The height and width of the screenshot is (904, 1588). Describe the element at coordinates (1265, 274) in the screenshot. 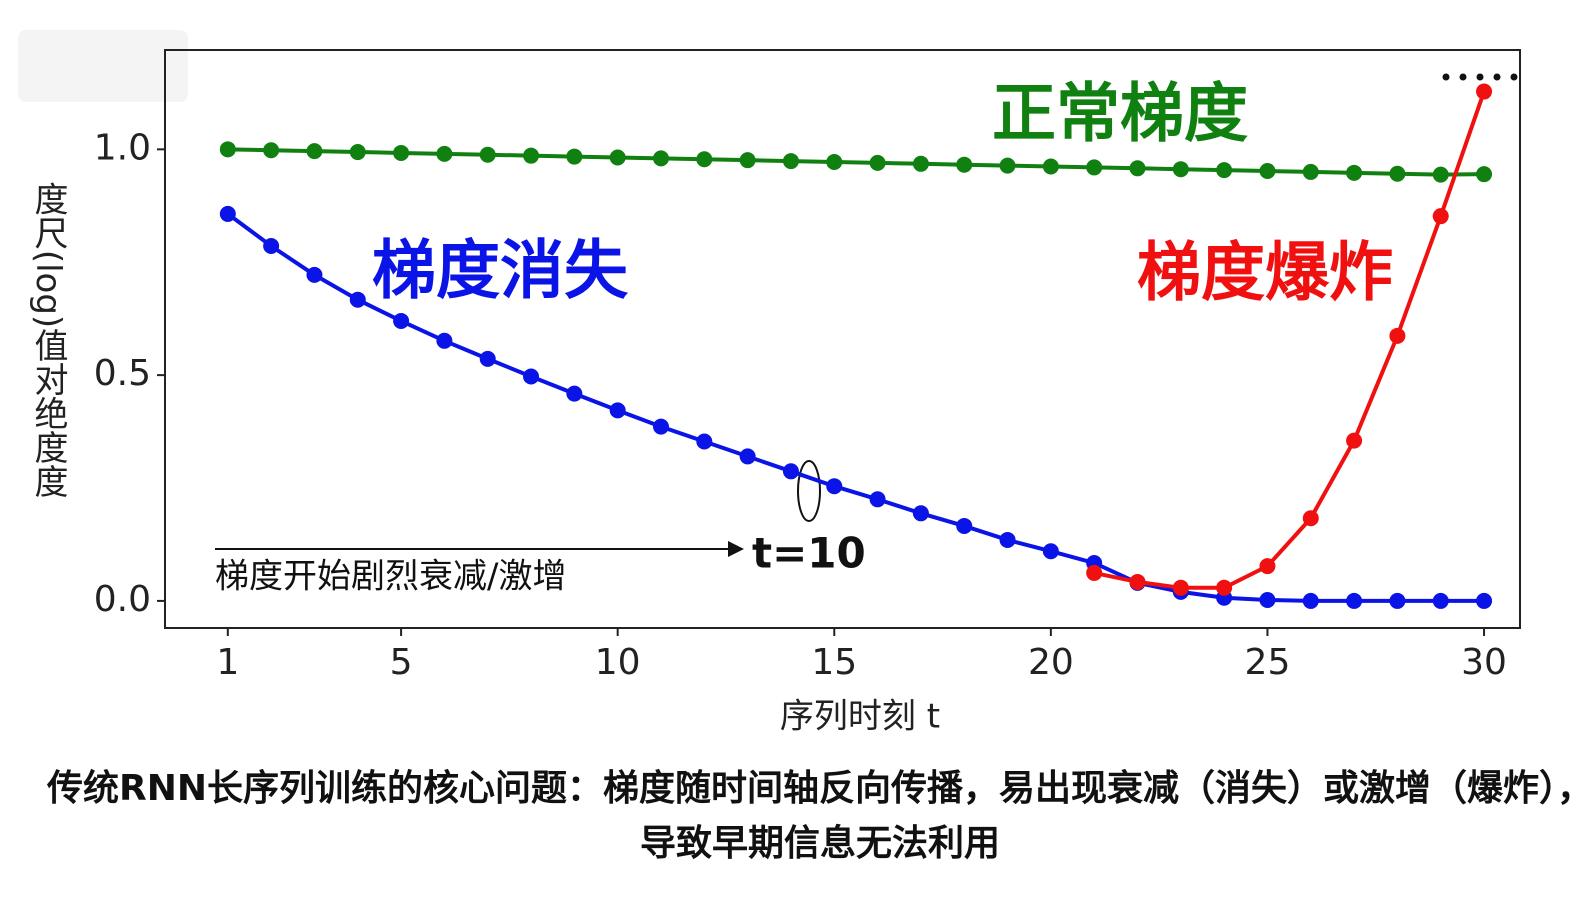

I see `series-label: 梯度爆炸` at that location.